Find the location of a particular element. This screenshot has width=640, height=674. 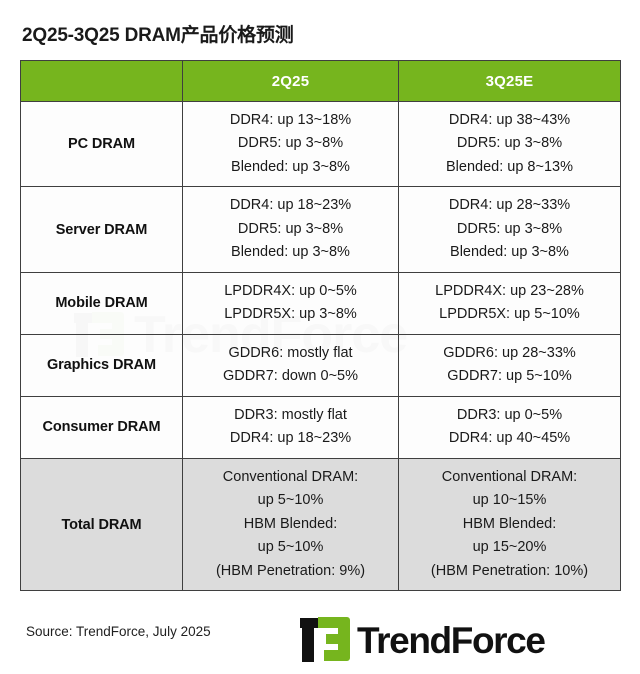

trendforce-brand: TrendForce is located at coordinates (422, 640).